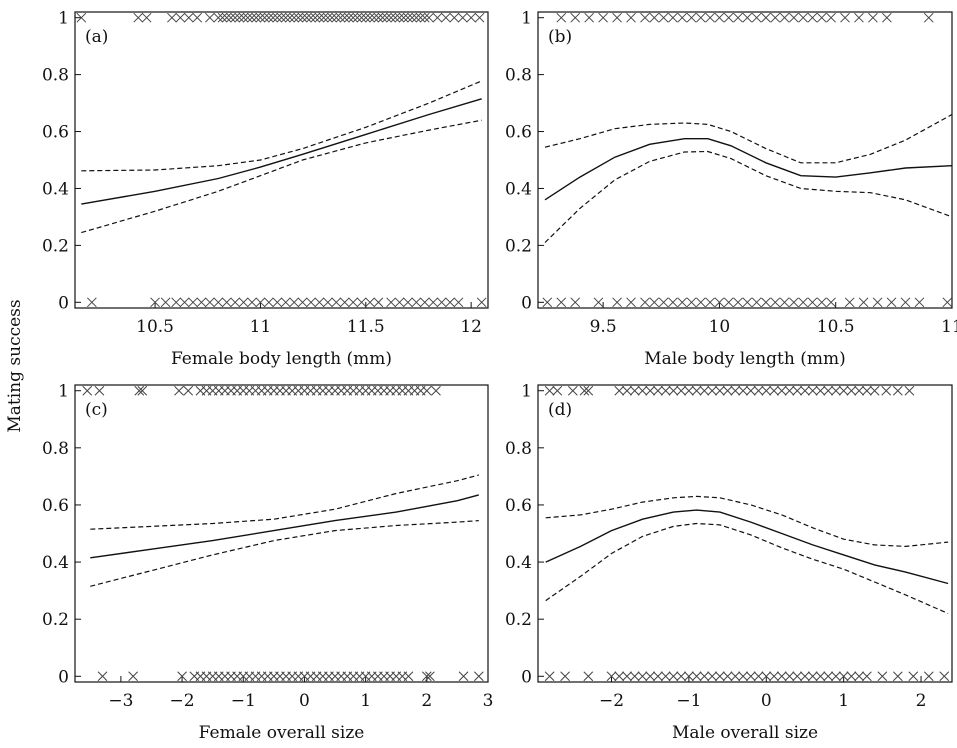  Describe the element at coordinates (243, 701) in the screenshot. I see `x-tick-label: −1` at that location.